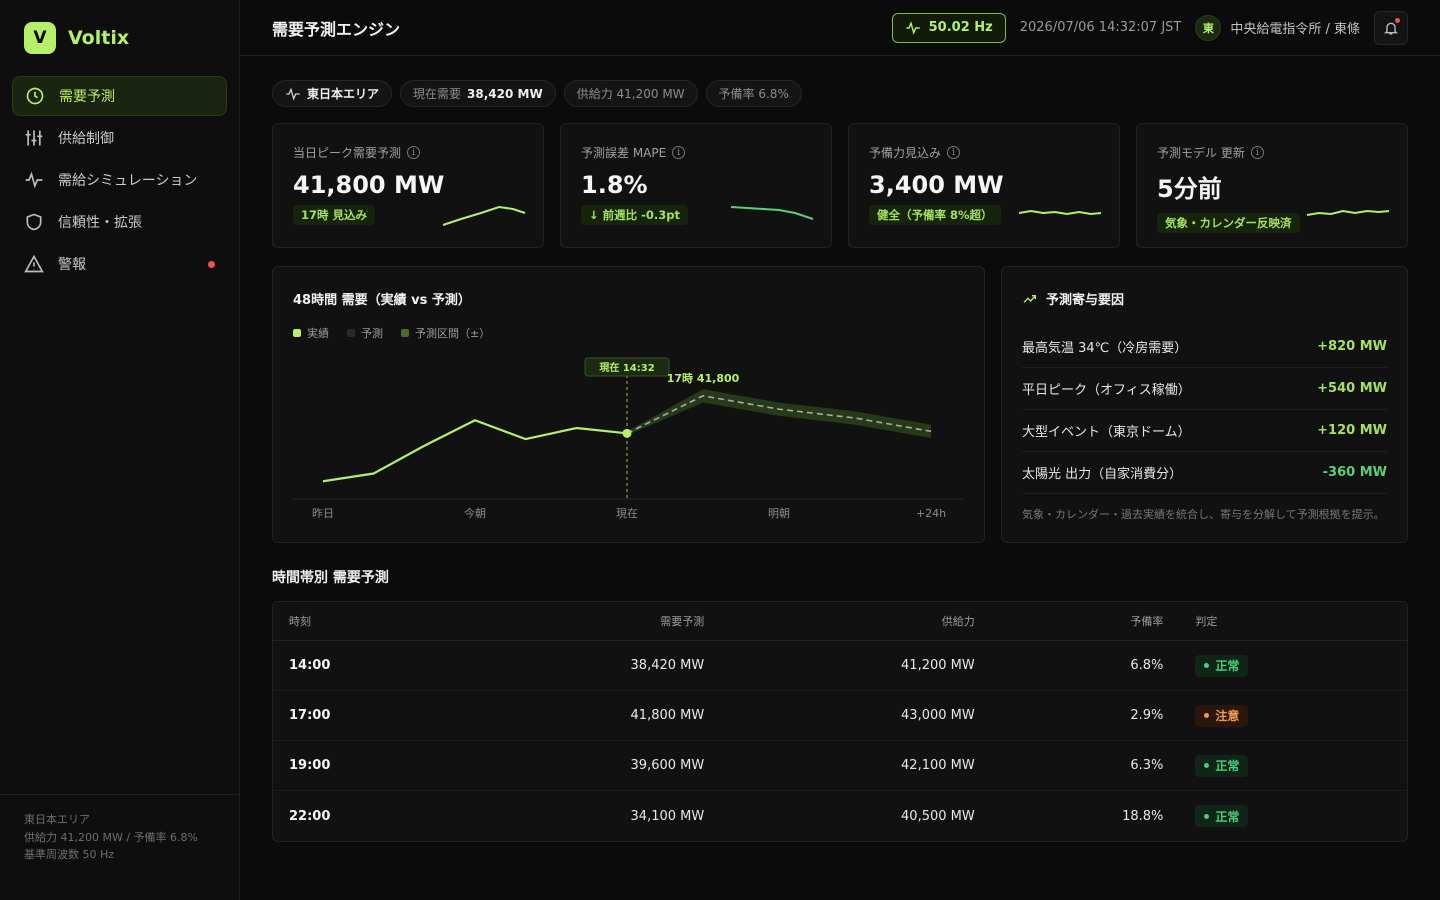 The width and height of the screenshot is (1440, 900). Describe the element at coordinates (334, 215) in the screenshot. I see `kpi-badge: 17時 見込み` at that location.